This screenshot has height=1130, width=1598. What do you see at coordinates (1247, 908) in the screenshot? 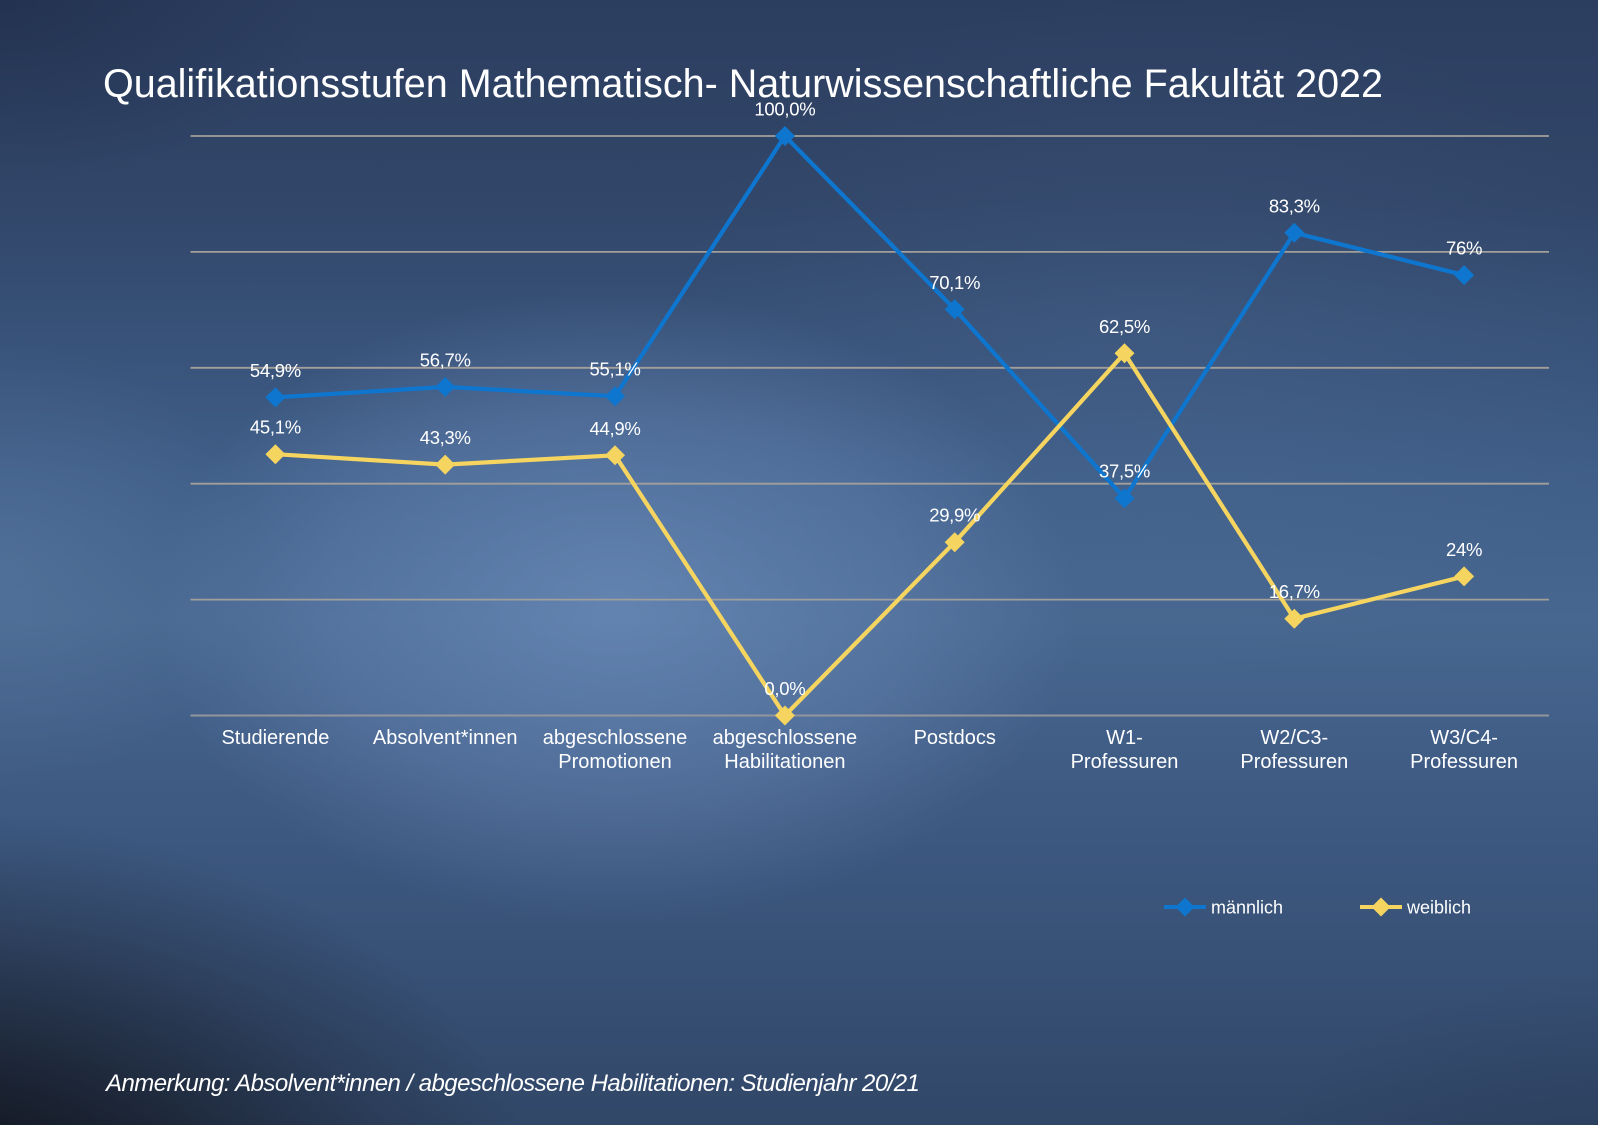
I see `svg-text: männlich` at bounding box center [1247, 908].